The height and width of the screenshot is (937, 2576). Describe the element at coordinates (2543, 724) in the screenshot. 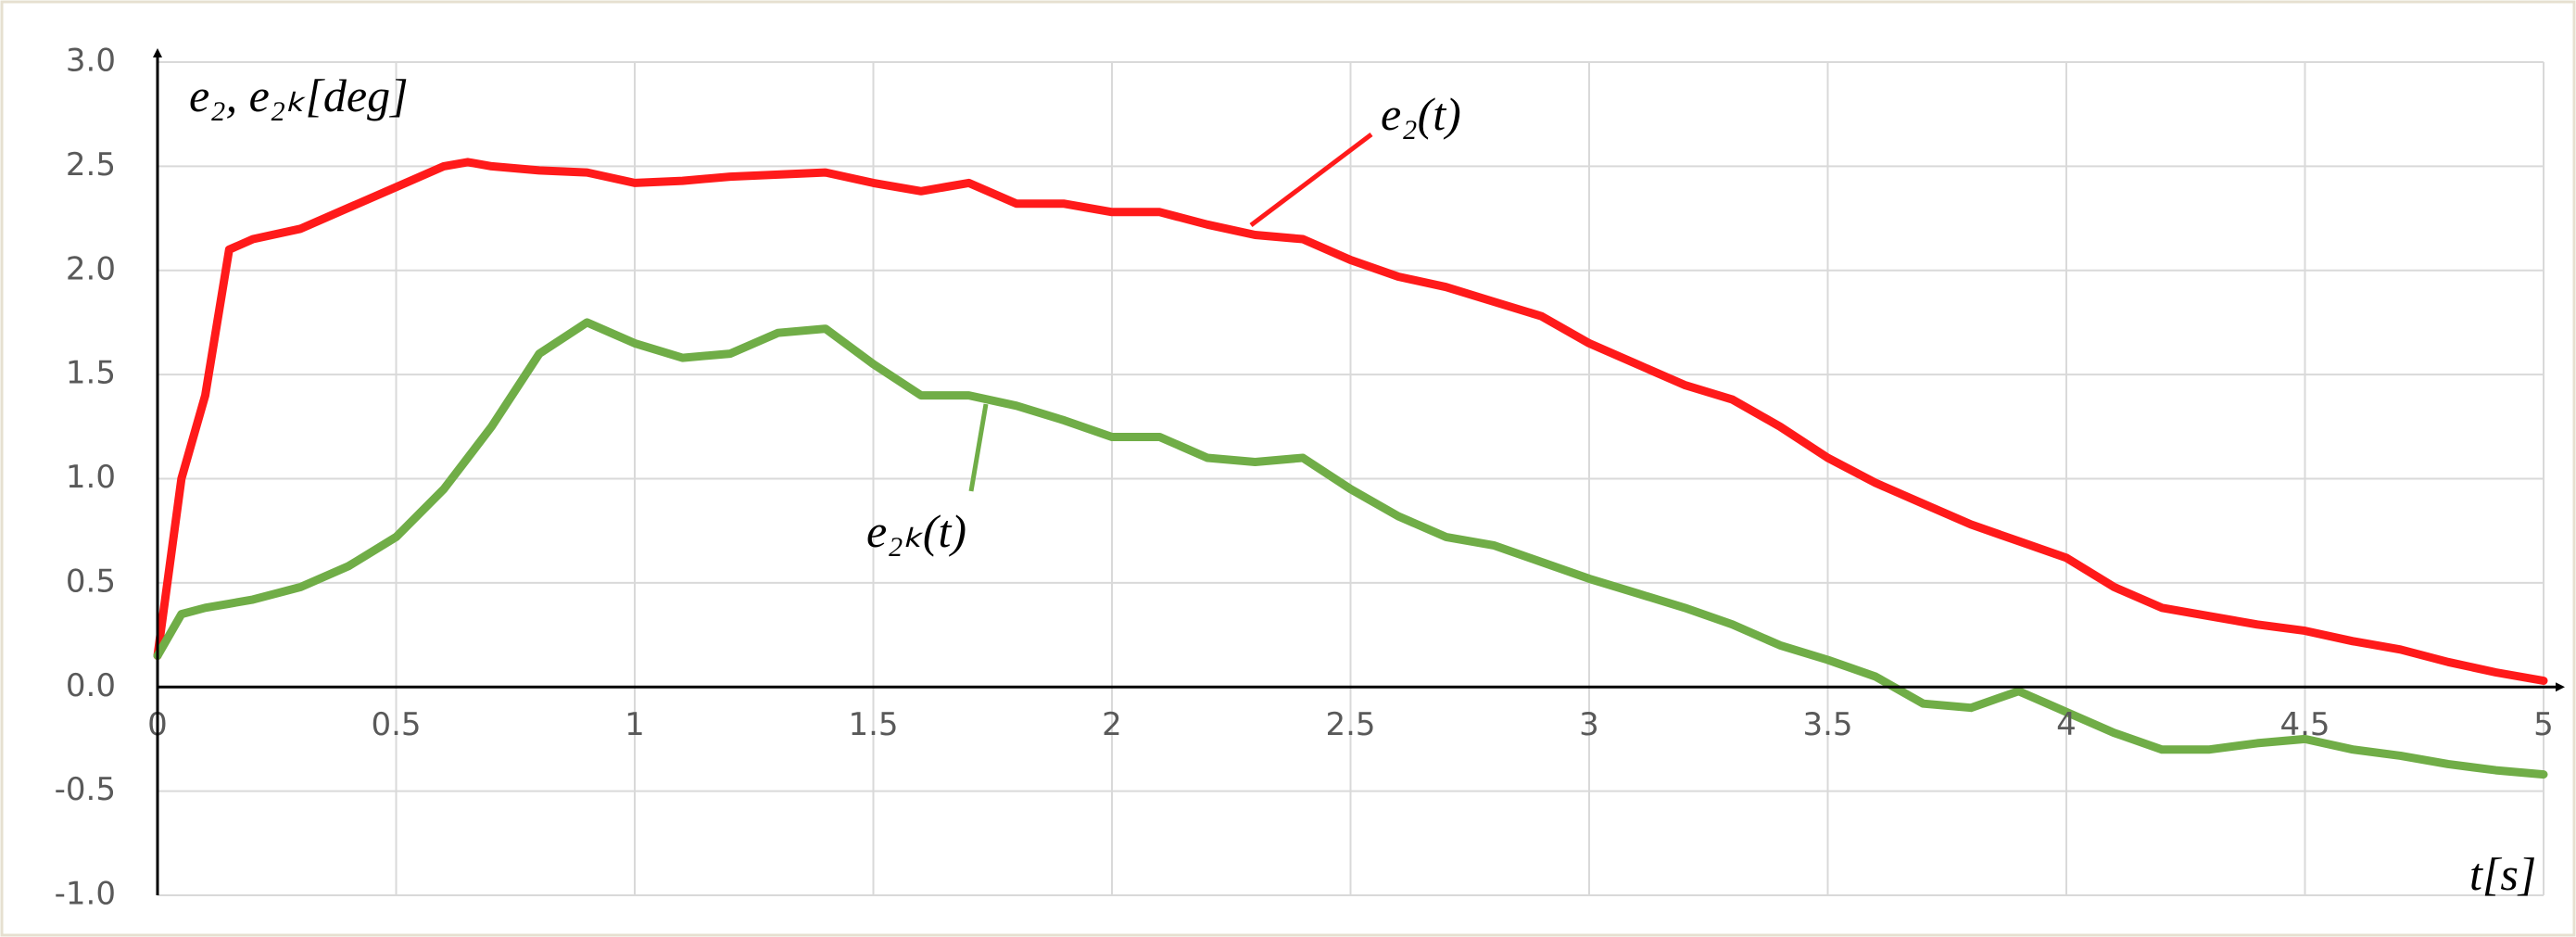

I see `x-tick-label: 5` at that location.